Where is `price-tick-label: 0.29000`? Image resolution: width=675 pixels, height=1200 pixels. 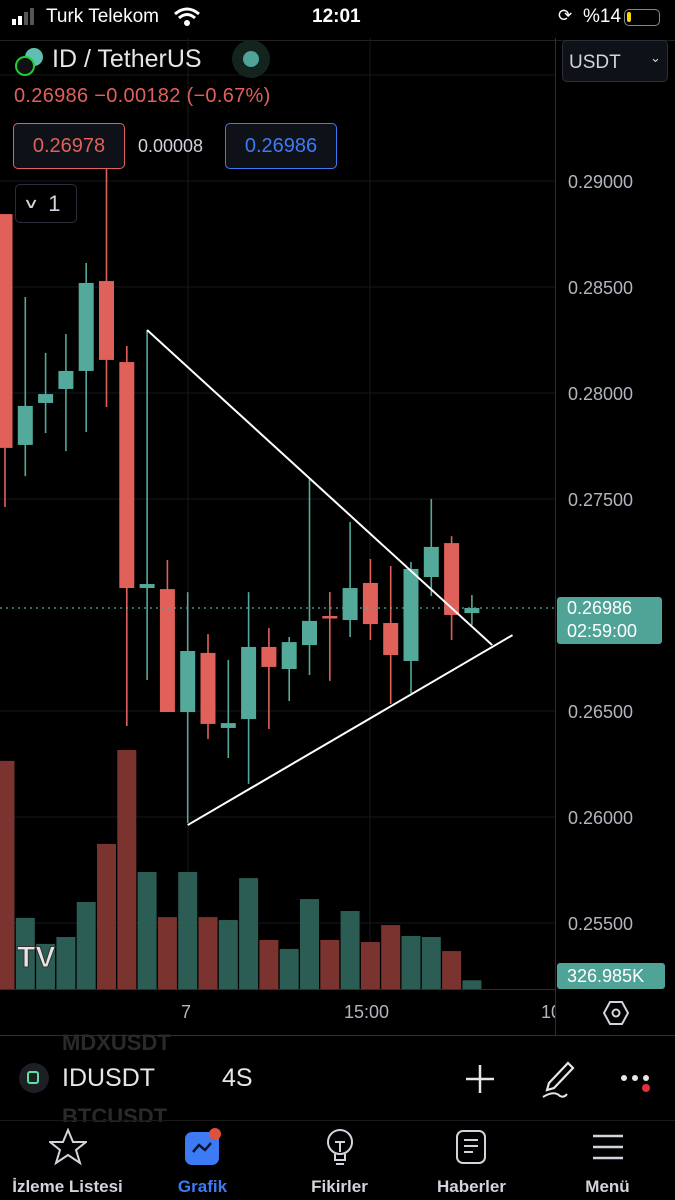
price-tick-label: 0.29000 is located at coordinates (600, 182).